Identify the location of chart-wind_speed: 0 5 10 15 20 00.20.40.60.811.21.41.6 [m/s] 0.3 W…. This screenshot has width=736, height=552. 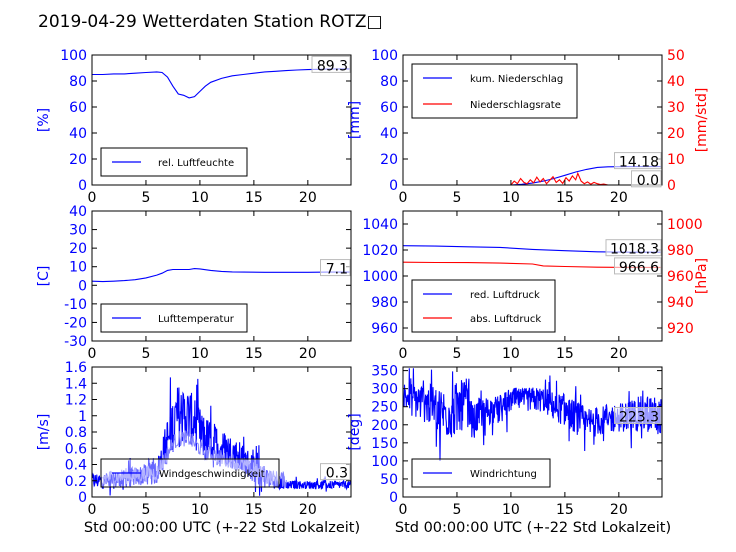
(194, 439).